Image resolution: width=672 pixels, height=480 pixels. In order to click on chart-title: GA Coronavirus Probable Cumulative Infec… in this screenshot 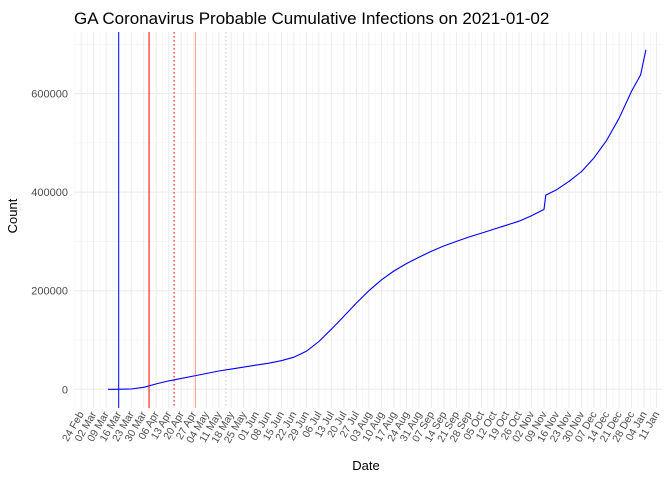, I will do `click(311, 18)`.